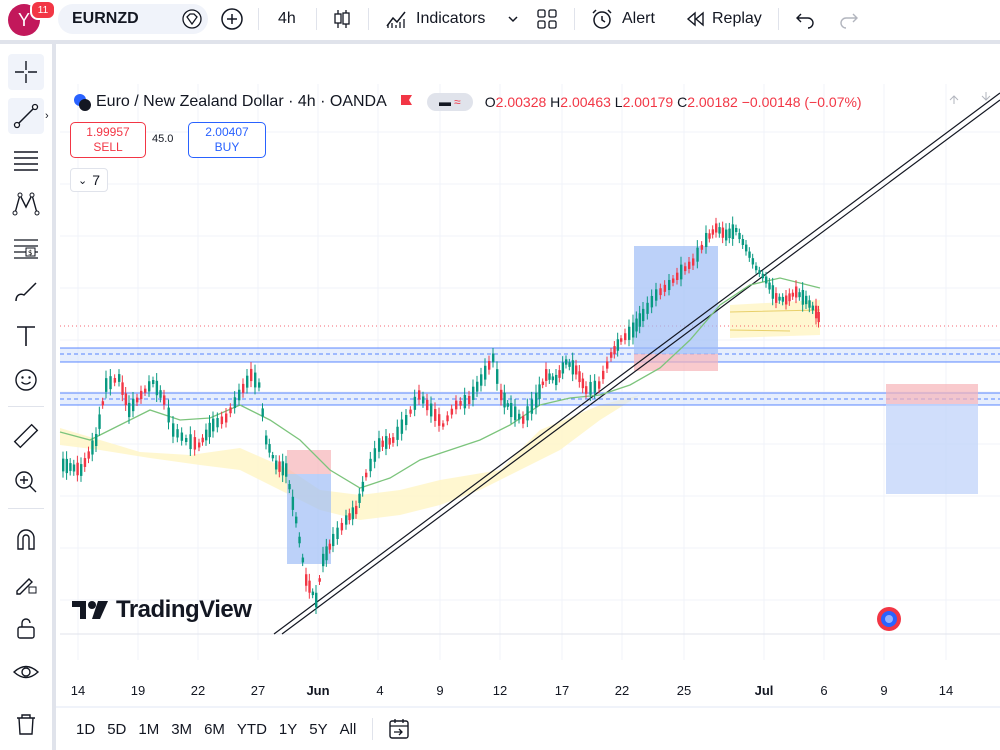  I want to click on resistance-zone, so click(530, 355).